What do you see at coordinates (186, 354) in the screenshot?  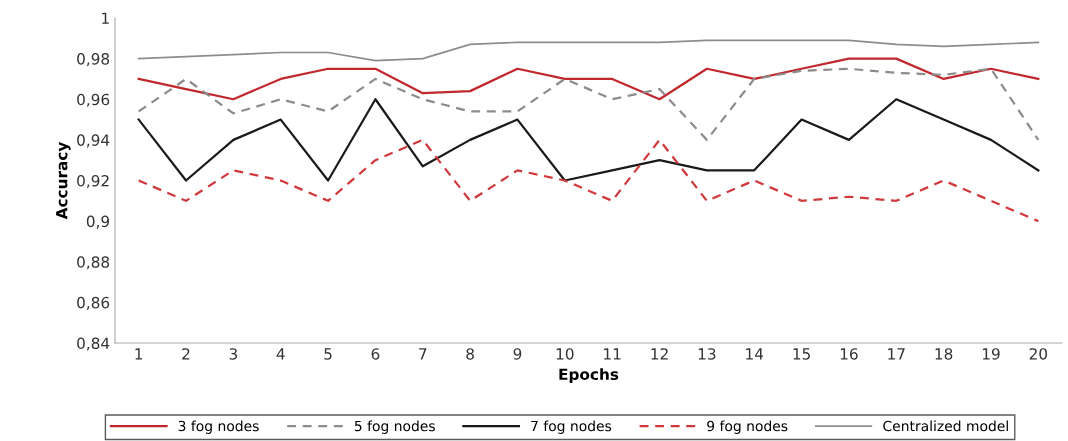 I see `x-tick-label: 2` at bounding box center [186, 354].